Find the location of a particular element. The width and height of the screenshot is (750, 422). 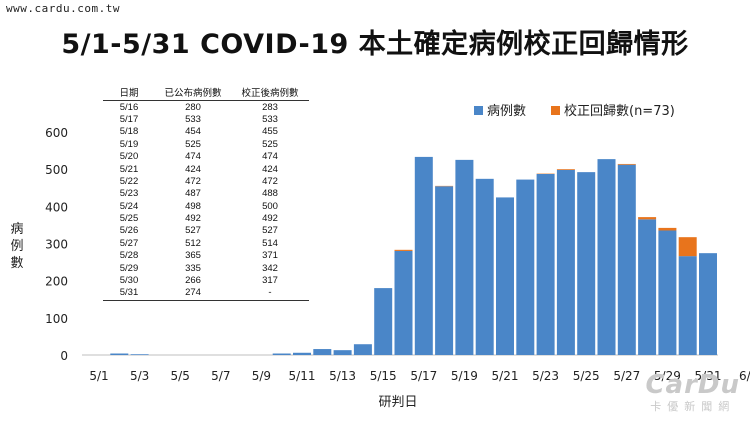

y-axis-ticks: 0 100 200 300 400 500 600 is located at coordinates (56, 244).